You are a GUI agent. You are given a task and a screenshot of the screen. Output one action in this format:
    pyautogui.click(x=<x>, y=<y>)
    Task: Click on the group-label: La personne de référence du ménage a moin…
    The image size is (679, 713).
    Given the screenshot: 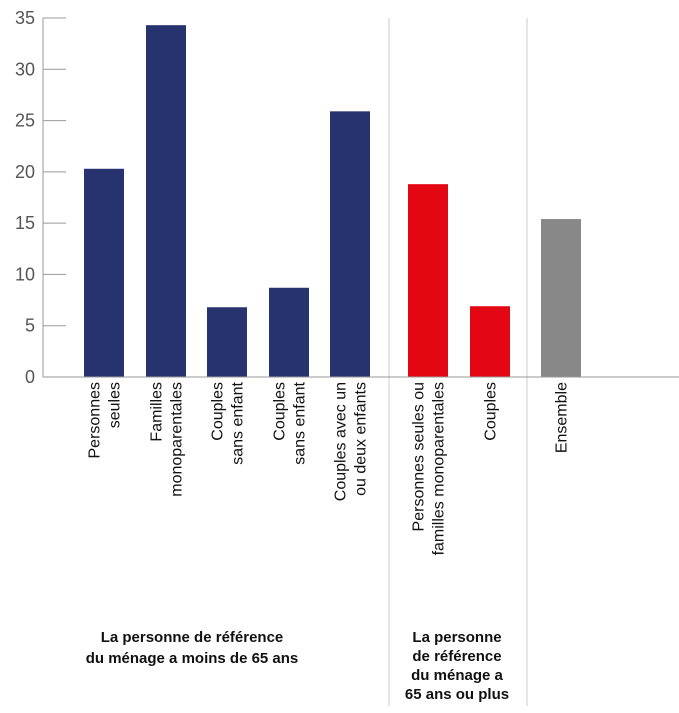 What is the action you would take?
    pyautogui.click(x=192, y=648)
    